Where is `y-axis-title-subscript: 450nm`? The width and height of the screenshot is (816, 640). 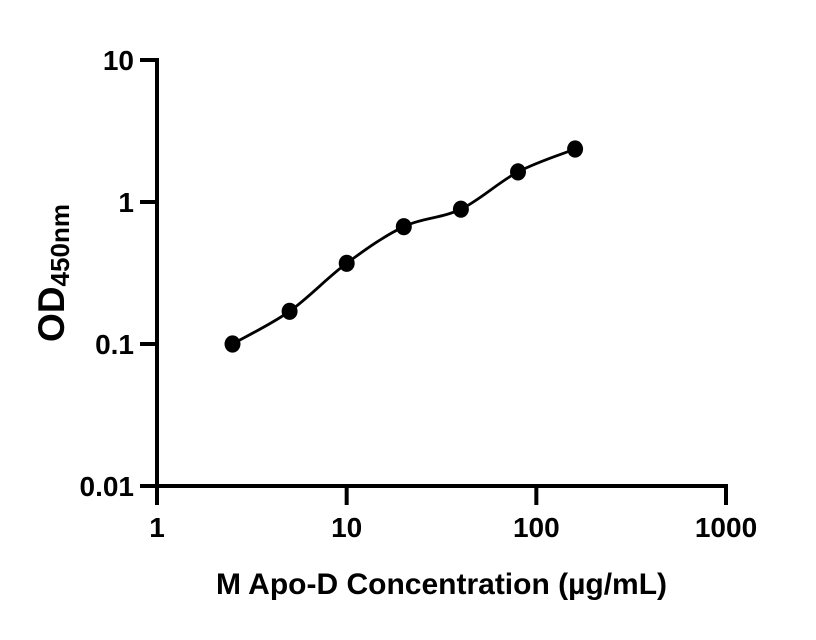
y-axis-title-subscript: 450nm is located at coordinates (60, 245).